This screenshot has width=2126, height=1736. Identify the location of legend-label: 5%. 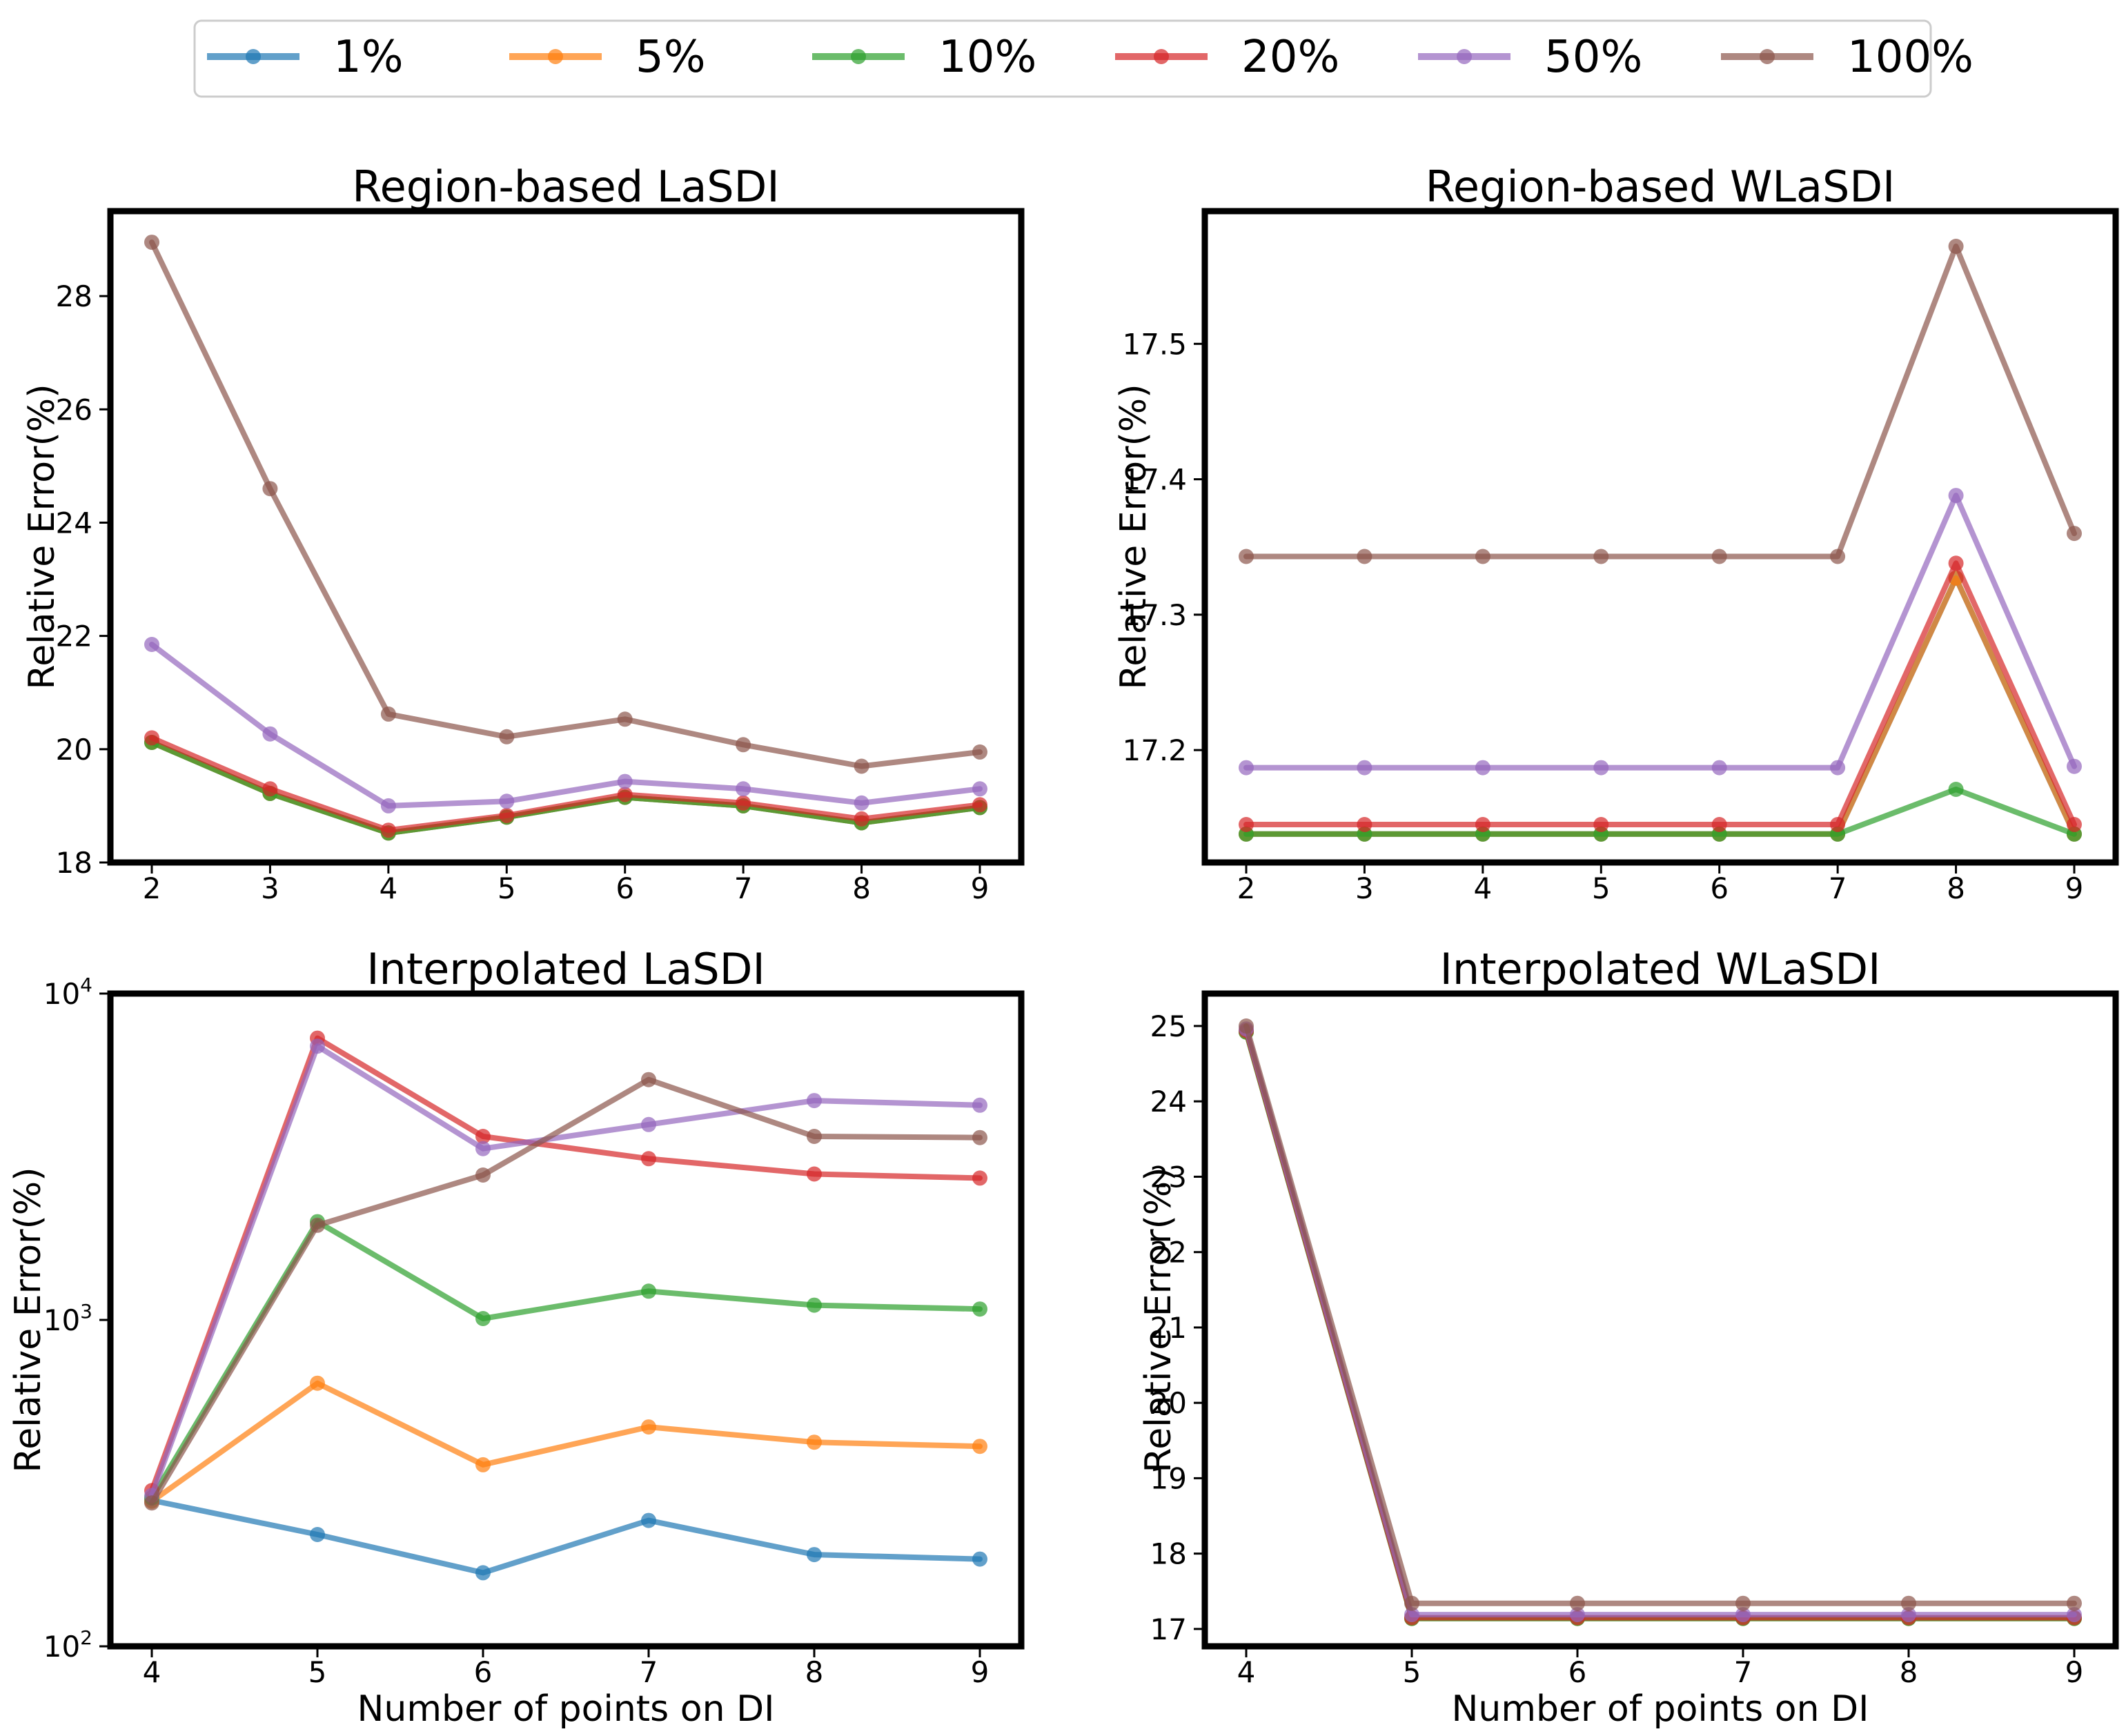
(671, 58).